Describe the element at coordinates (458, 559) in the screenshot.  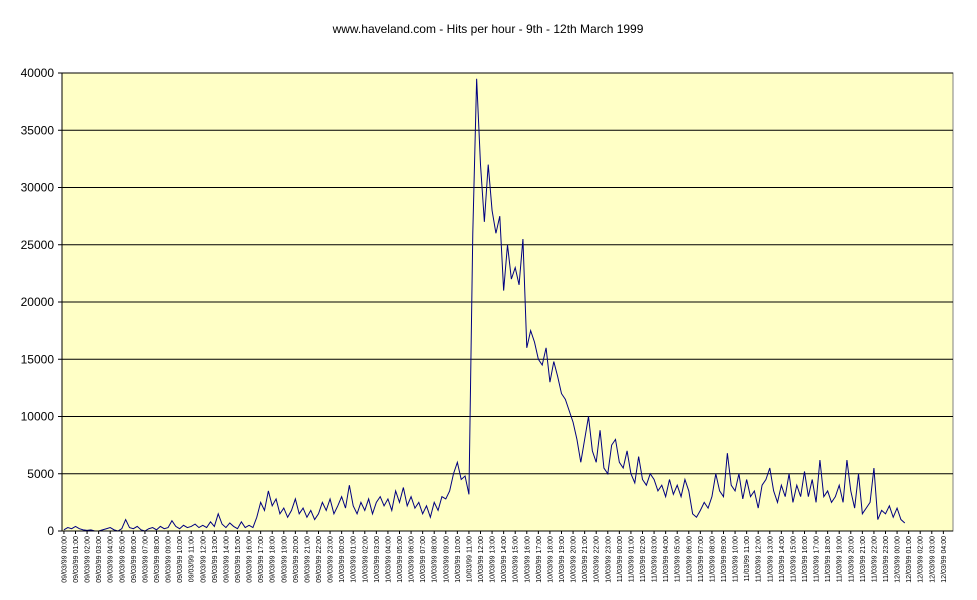
I see `x-tick-label: 10/03/99 10:00` at that location.